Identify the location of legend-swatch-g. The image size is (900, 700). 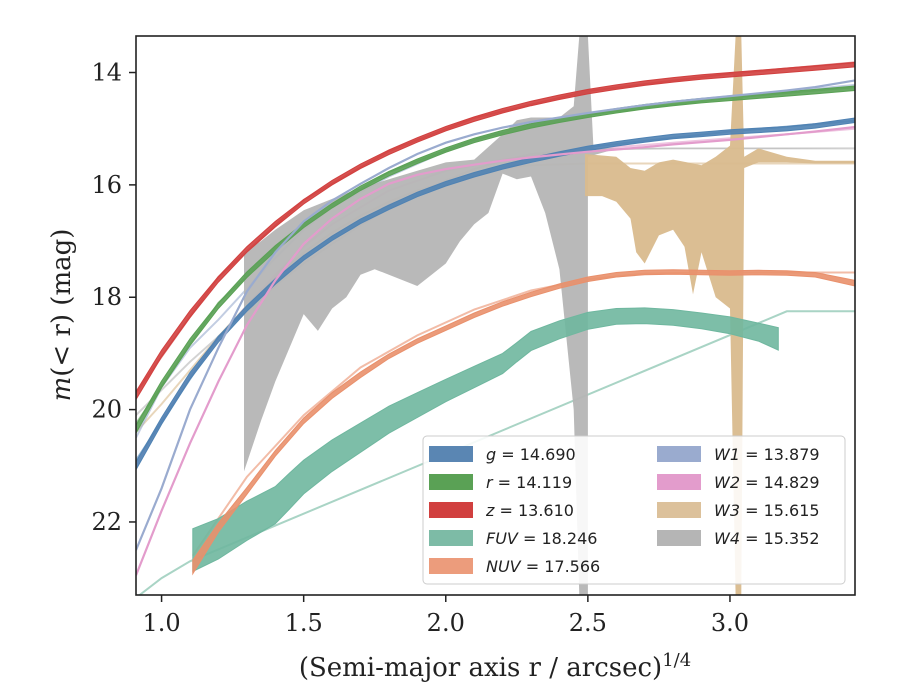
(451, 454).